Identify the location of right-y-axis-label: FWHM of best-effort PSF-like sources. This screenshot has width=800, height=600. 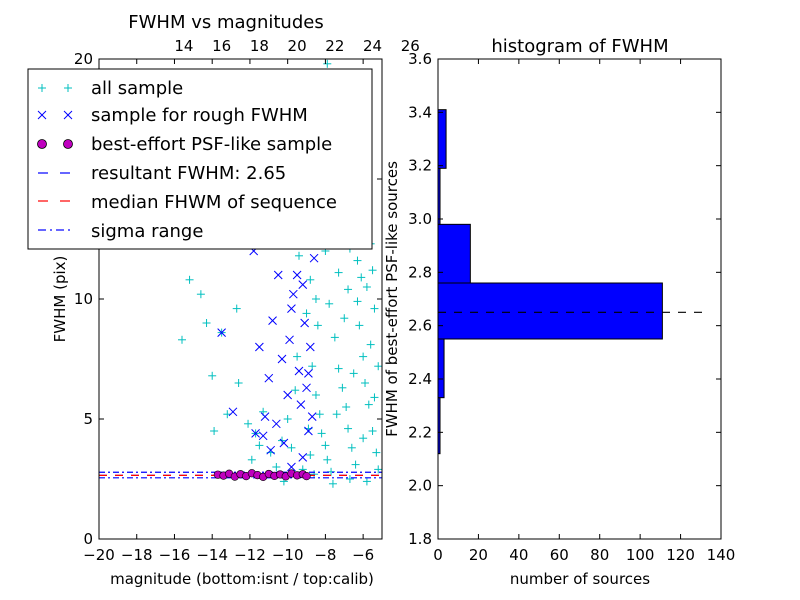
(392, 299).